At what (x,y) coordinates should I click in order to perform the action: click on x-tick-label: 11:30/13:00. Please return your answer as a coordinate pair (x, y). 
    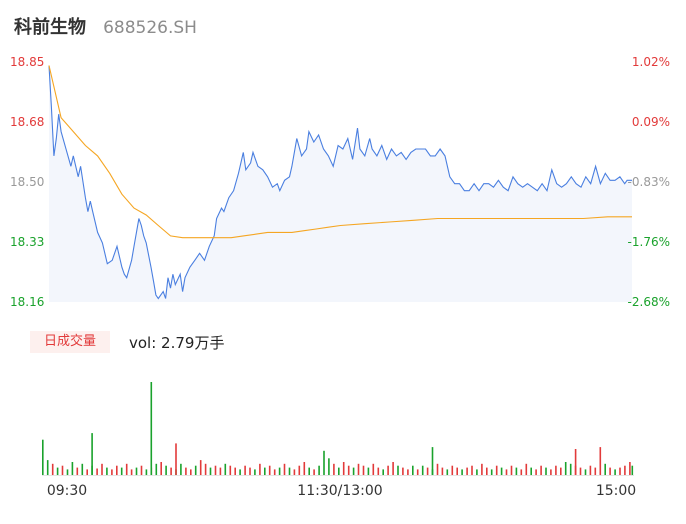
    Looking at the image, I should click on (339, 491).